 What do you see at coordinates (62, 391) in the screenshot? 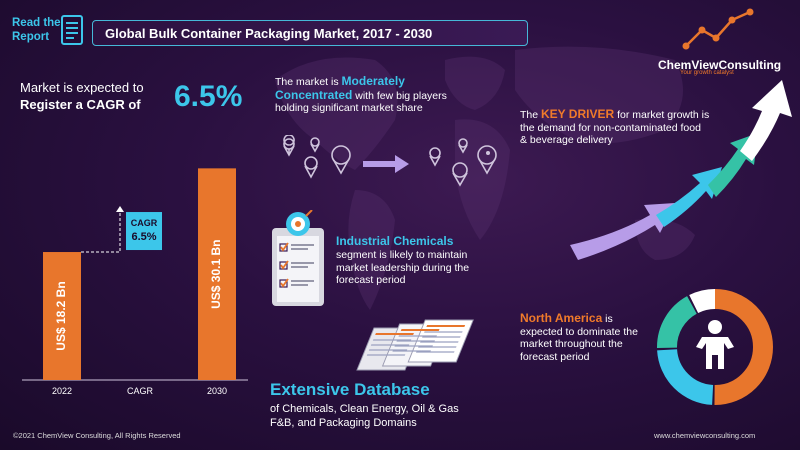
I see `x-tick-label: 2022` at bounding box center [62, 391].